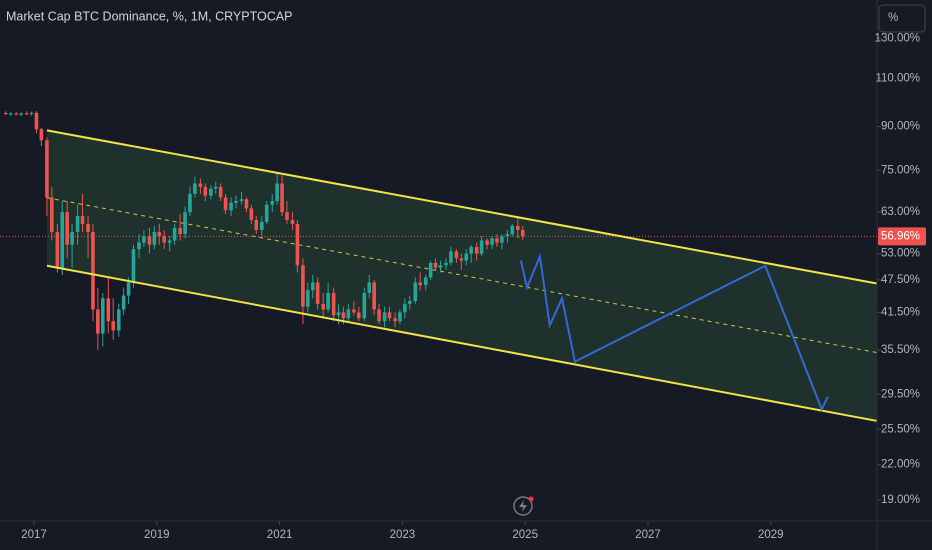 The height and width of the screenshot is (550, 932). What do you see at coordinates (403, 535) in the screenshot?
I see `x-tick-label: 2023` at bounding box center [403, 535].